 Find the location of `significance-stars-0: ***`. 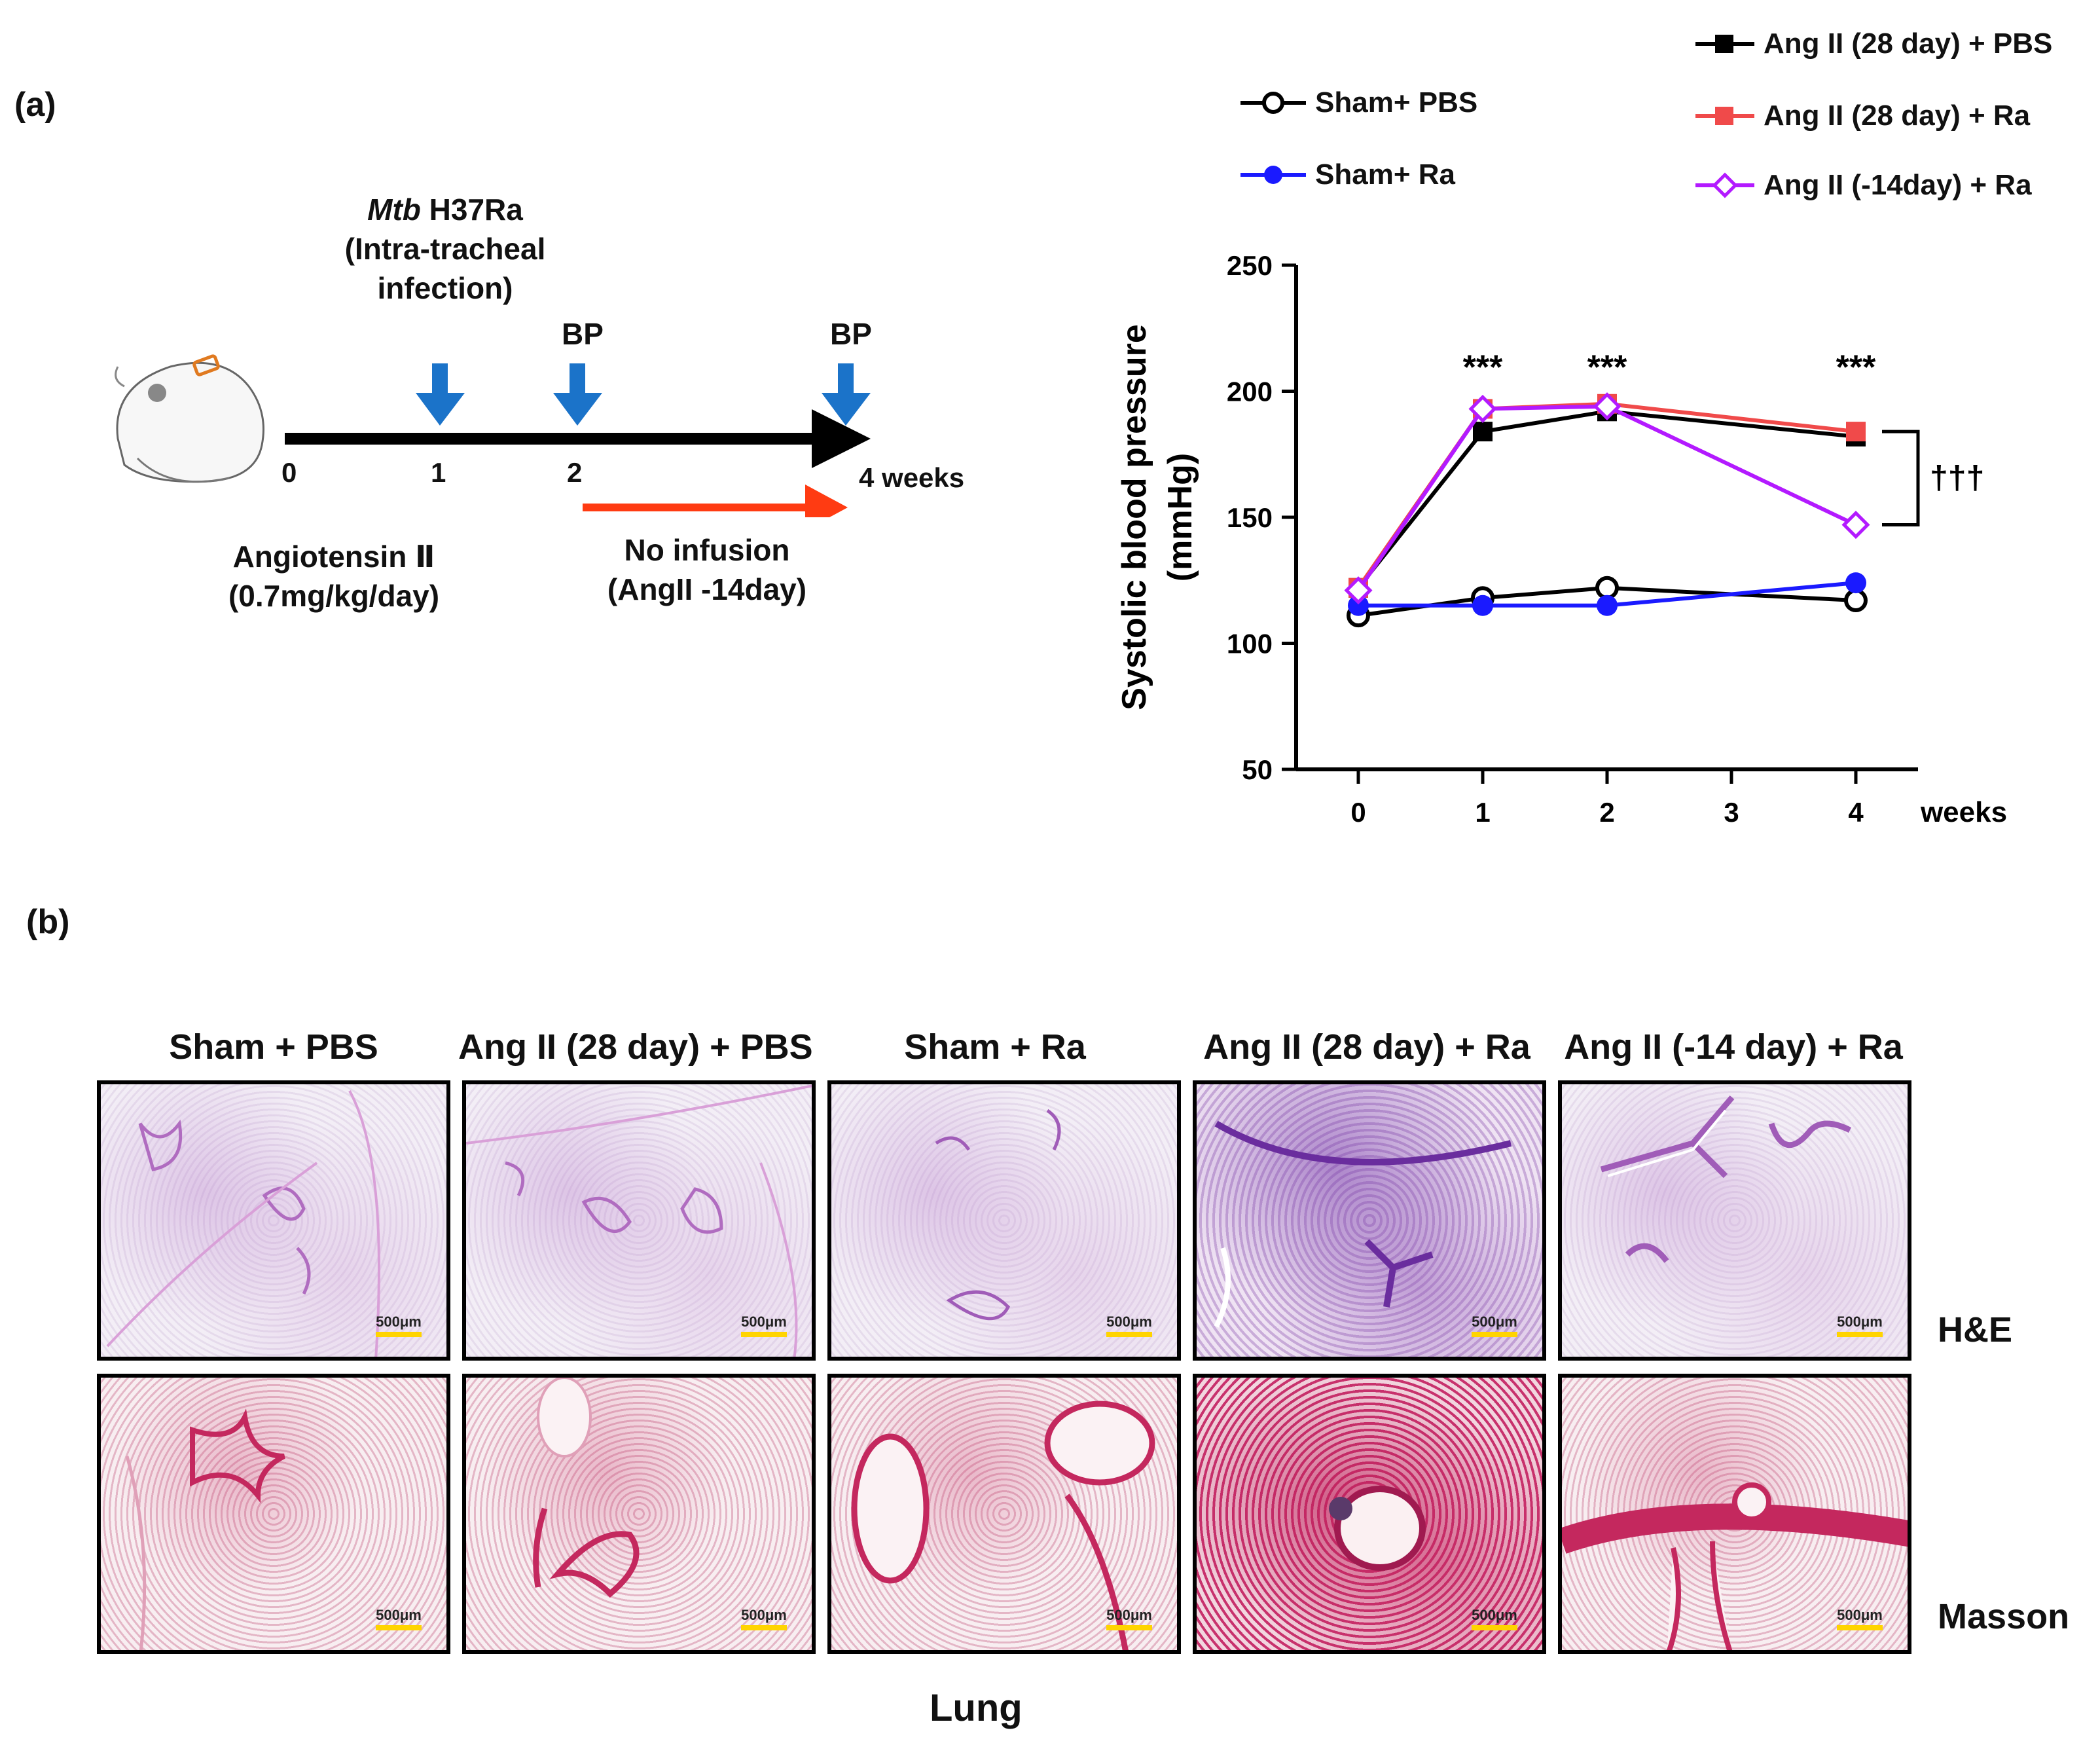

significance-stars-0: *** is located at coordinates (1483, 367).